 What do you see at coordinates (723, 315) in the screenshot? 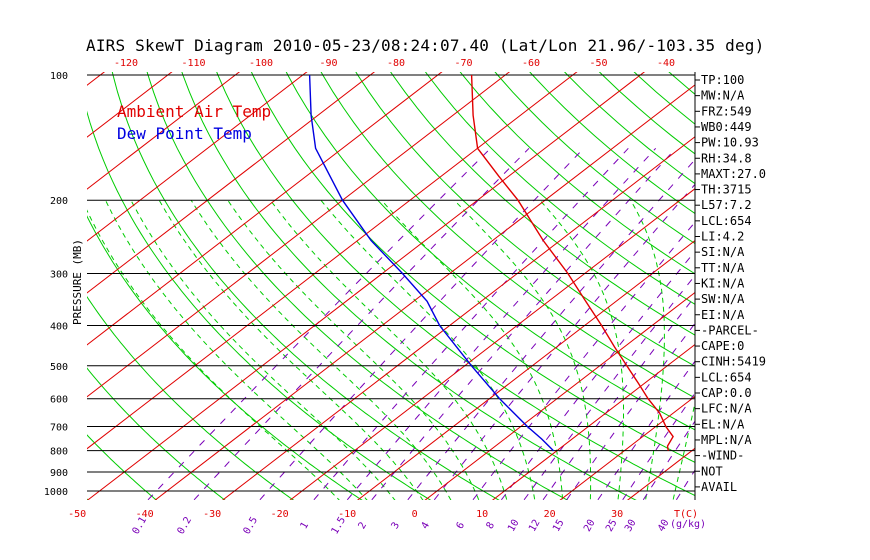
I see `index-item: EI:N/A` at bounding box center [723, 315].